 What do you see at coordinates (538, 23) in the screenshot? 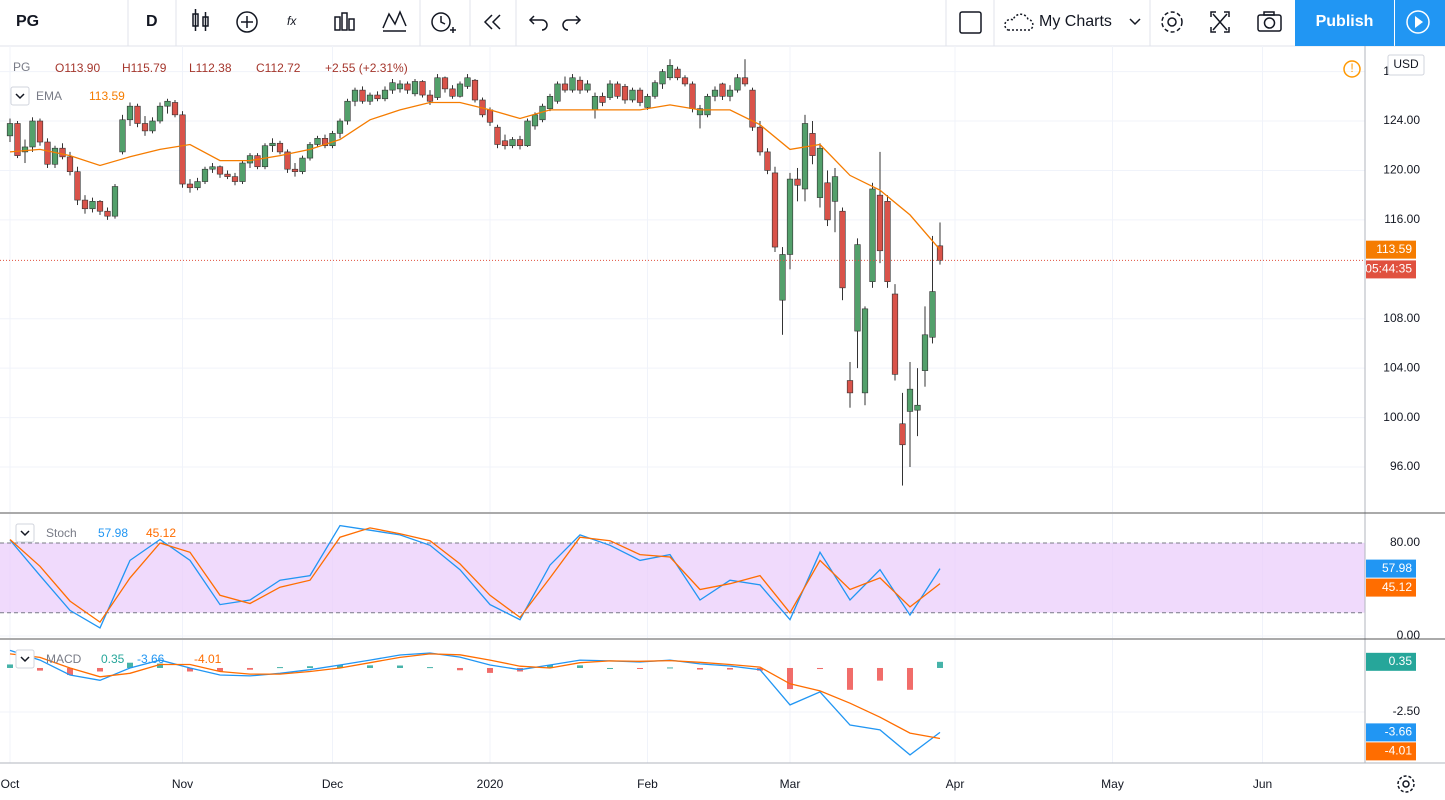
I see `undo-icon` at bounding box center [538, 23].